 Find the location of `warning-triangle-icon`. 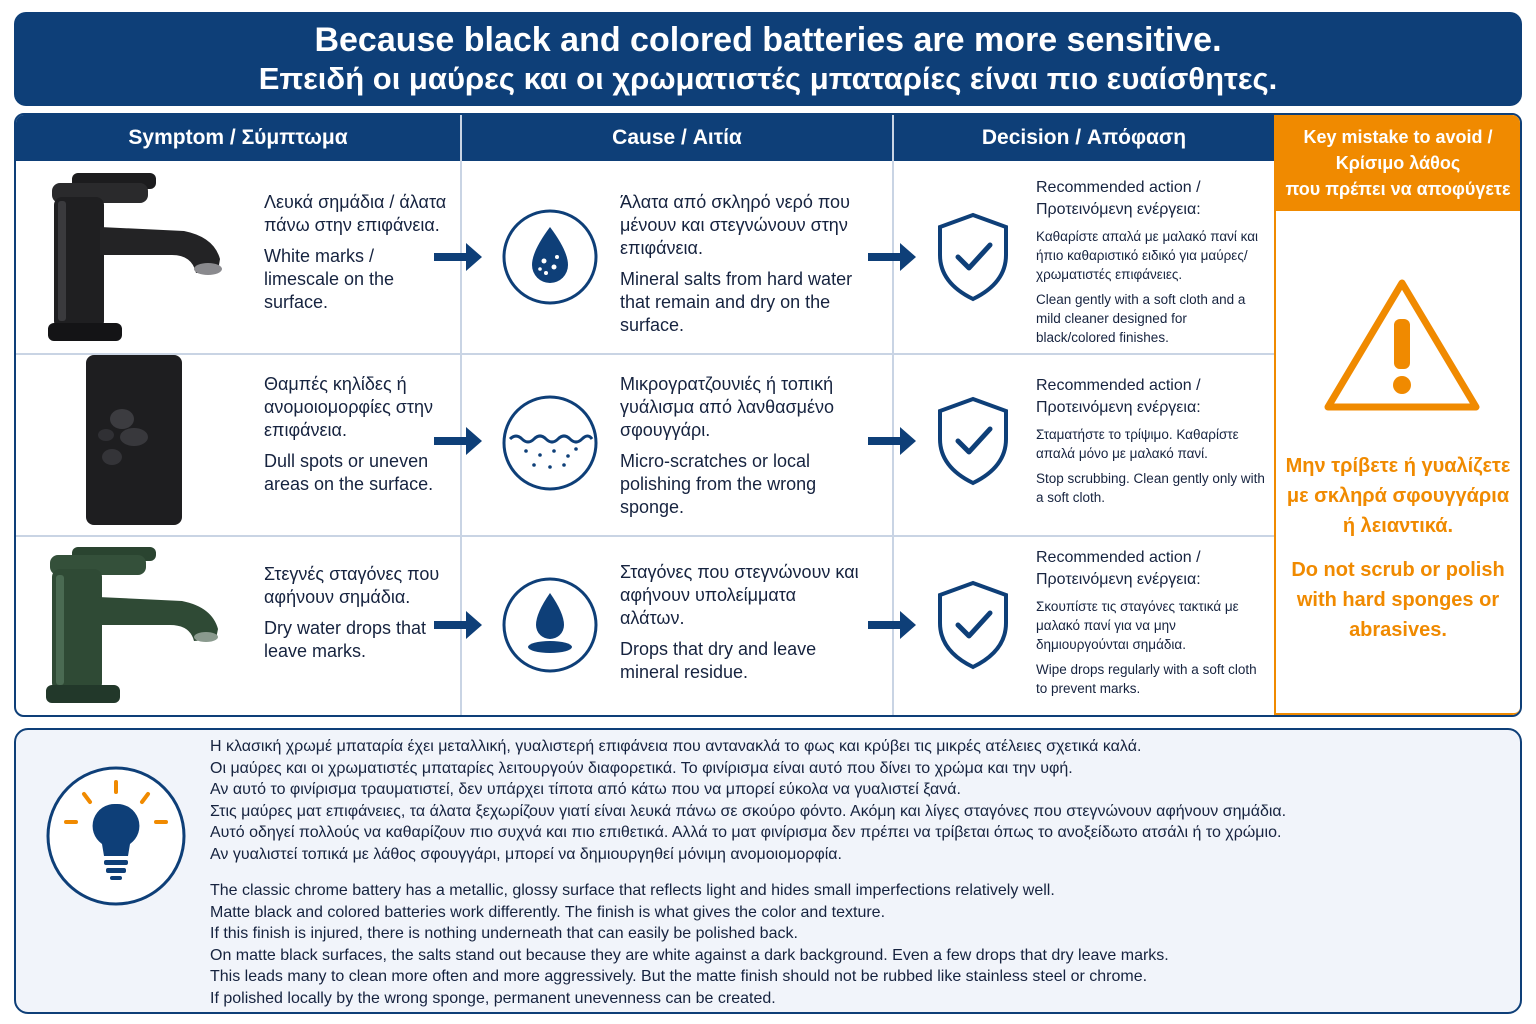

warning-triangle-icon is located at coordinates (1402, 345).